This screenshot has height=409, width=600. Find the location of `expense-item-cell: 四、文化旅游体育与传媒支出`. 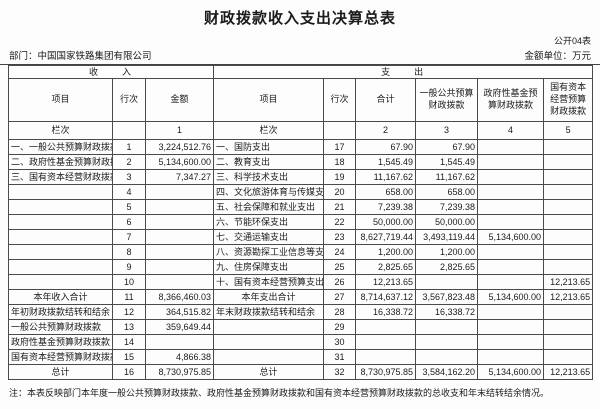

expense-item-cell: 四、文化旅游体育与传媒支出 is located at coordinates (269, 192).